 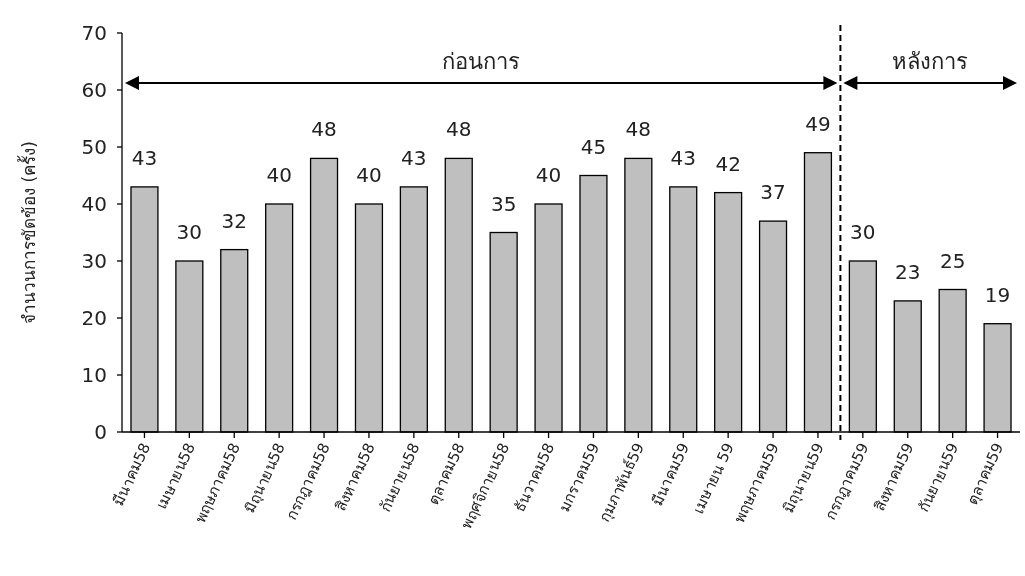 I want to click on y-tick-label: 60, so click(x=94, y=90).